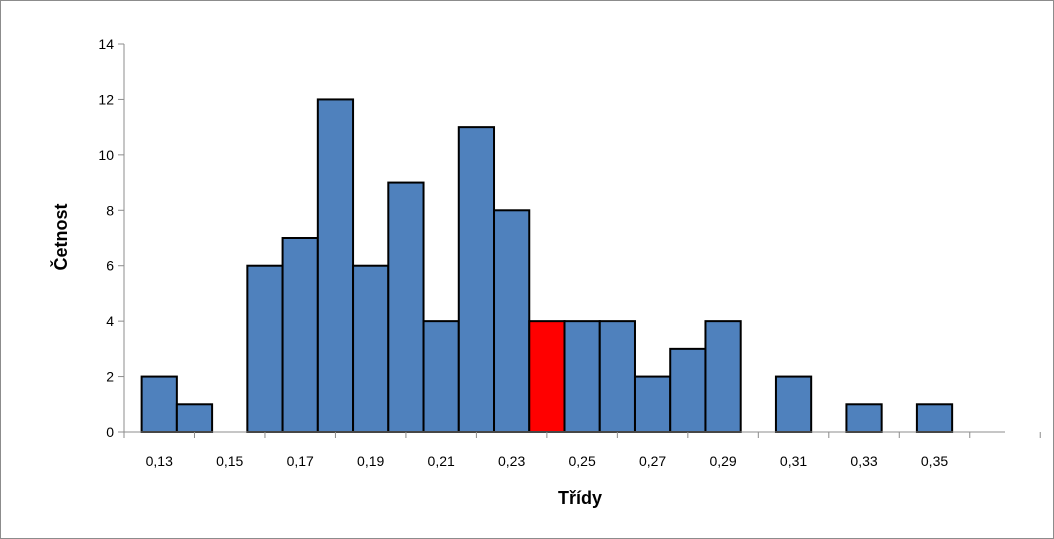  I want to click on x-tick-label: 0,33, so click(863, 461).